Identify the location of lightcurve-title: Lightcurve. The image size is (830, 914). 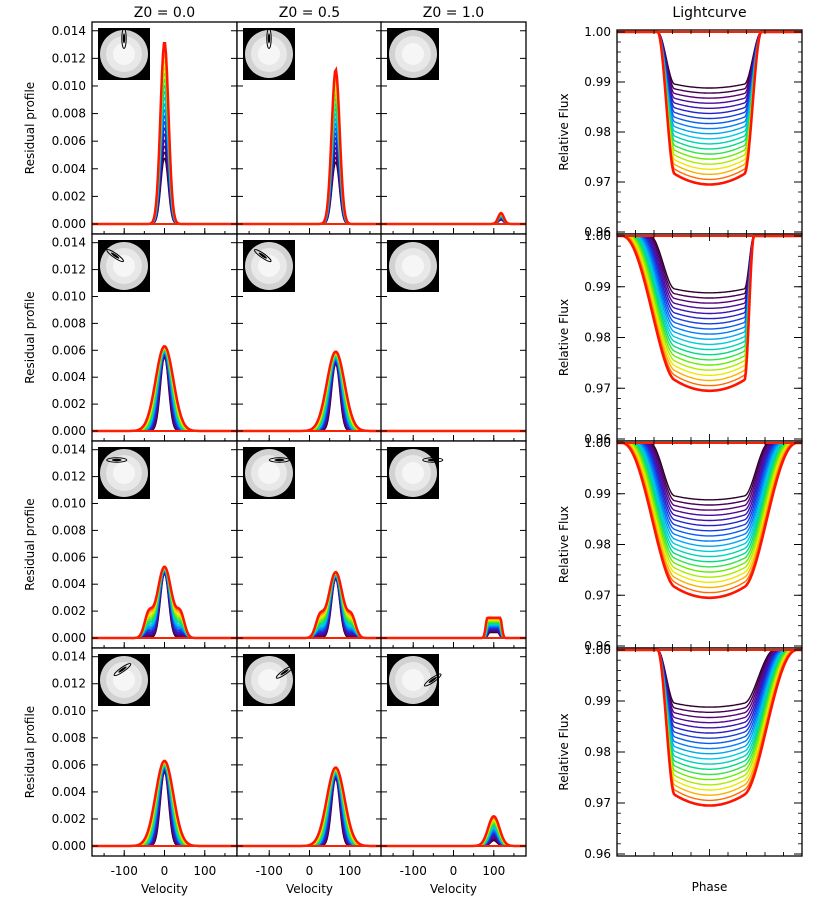
(709, 13).